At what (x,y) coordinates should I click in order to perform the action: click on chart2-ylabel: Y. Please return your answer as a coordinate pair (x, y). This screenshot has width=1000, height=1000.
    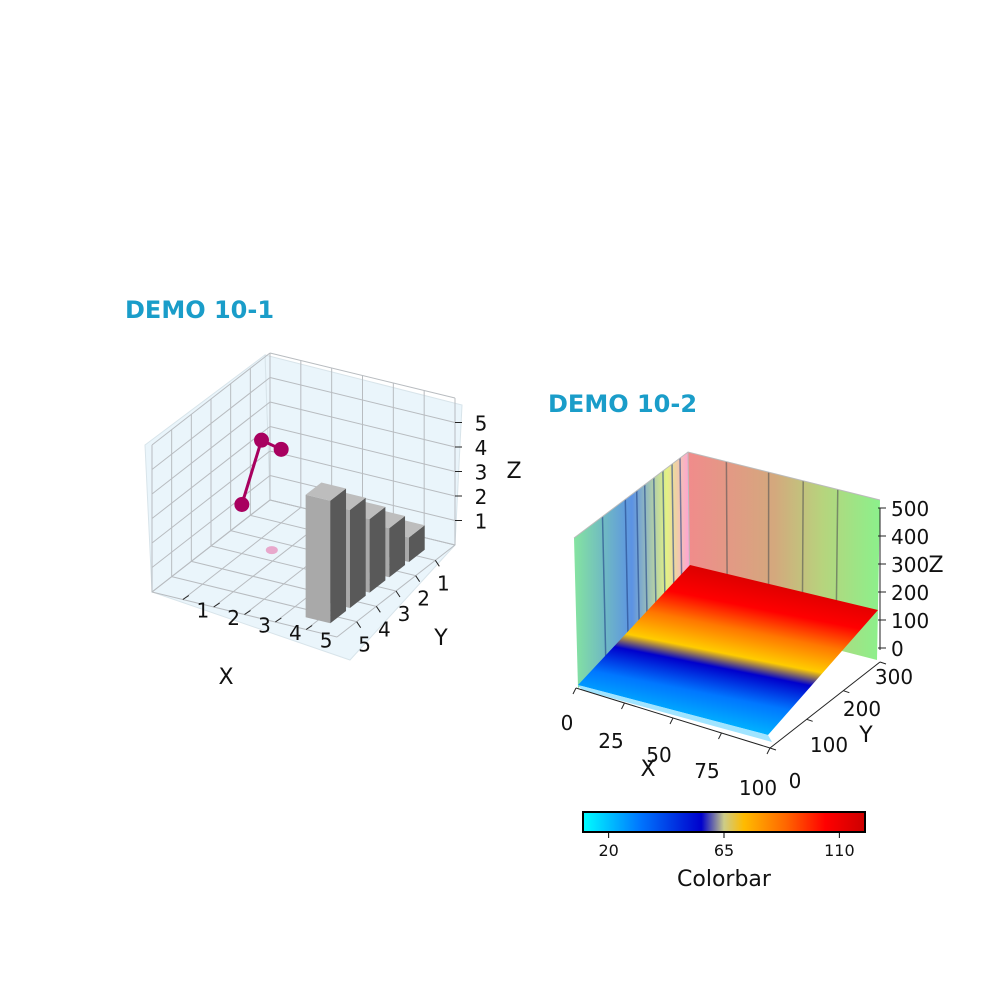
    Looking at the image, I should click on (865, 735).